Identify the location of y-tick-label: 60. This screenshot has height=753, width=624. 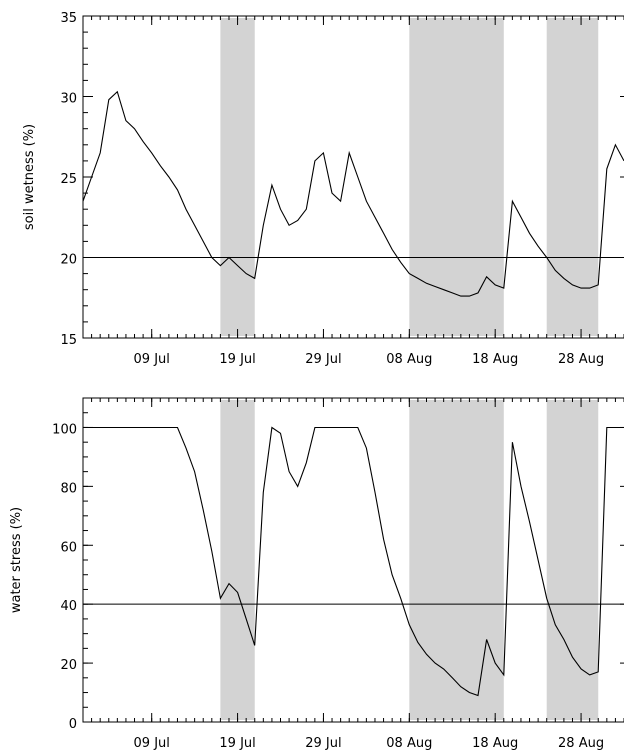
(68, 547).